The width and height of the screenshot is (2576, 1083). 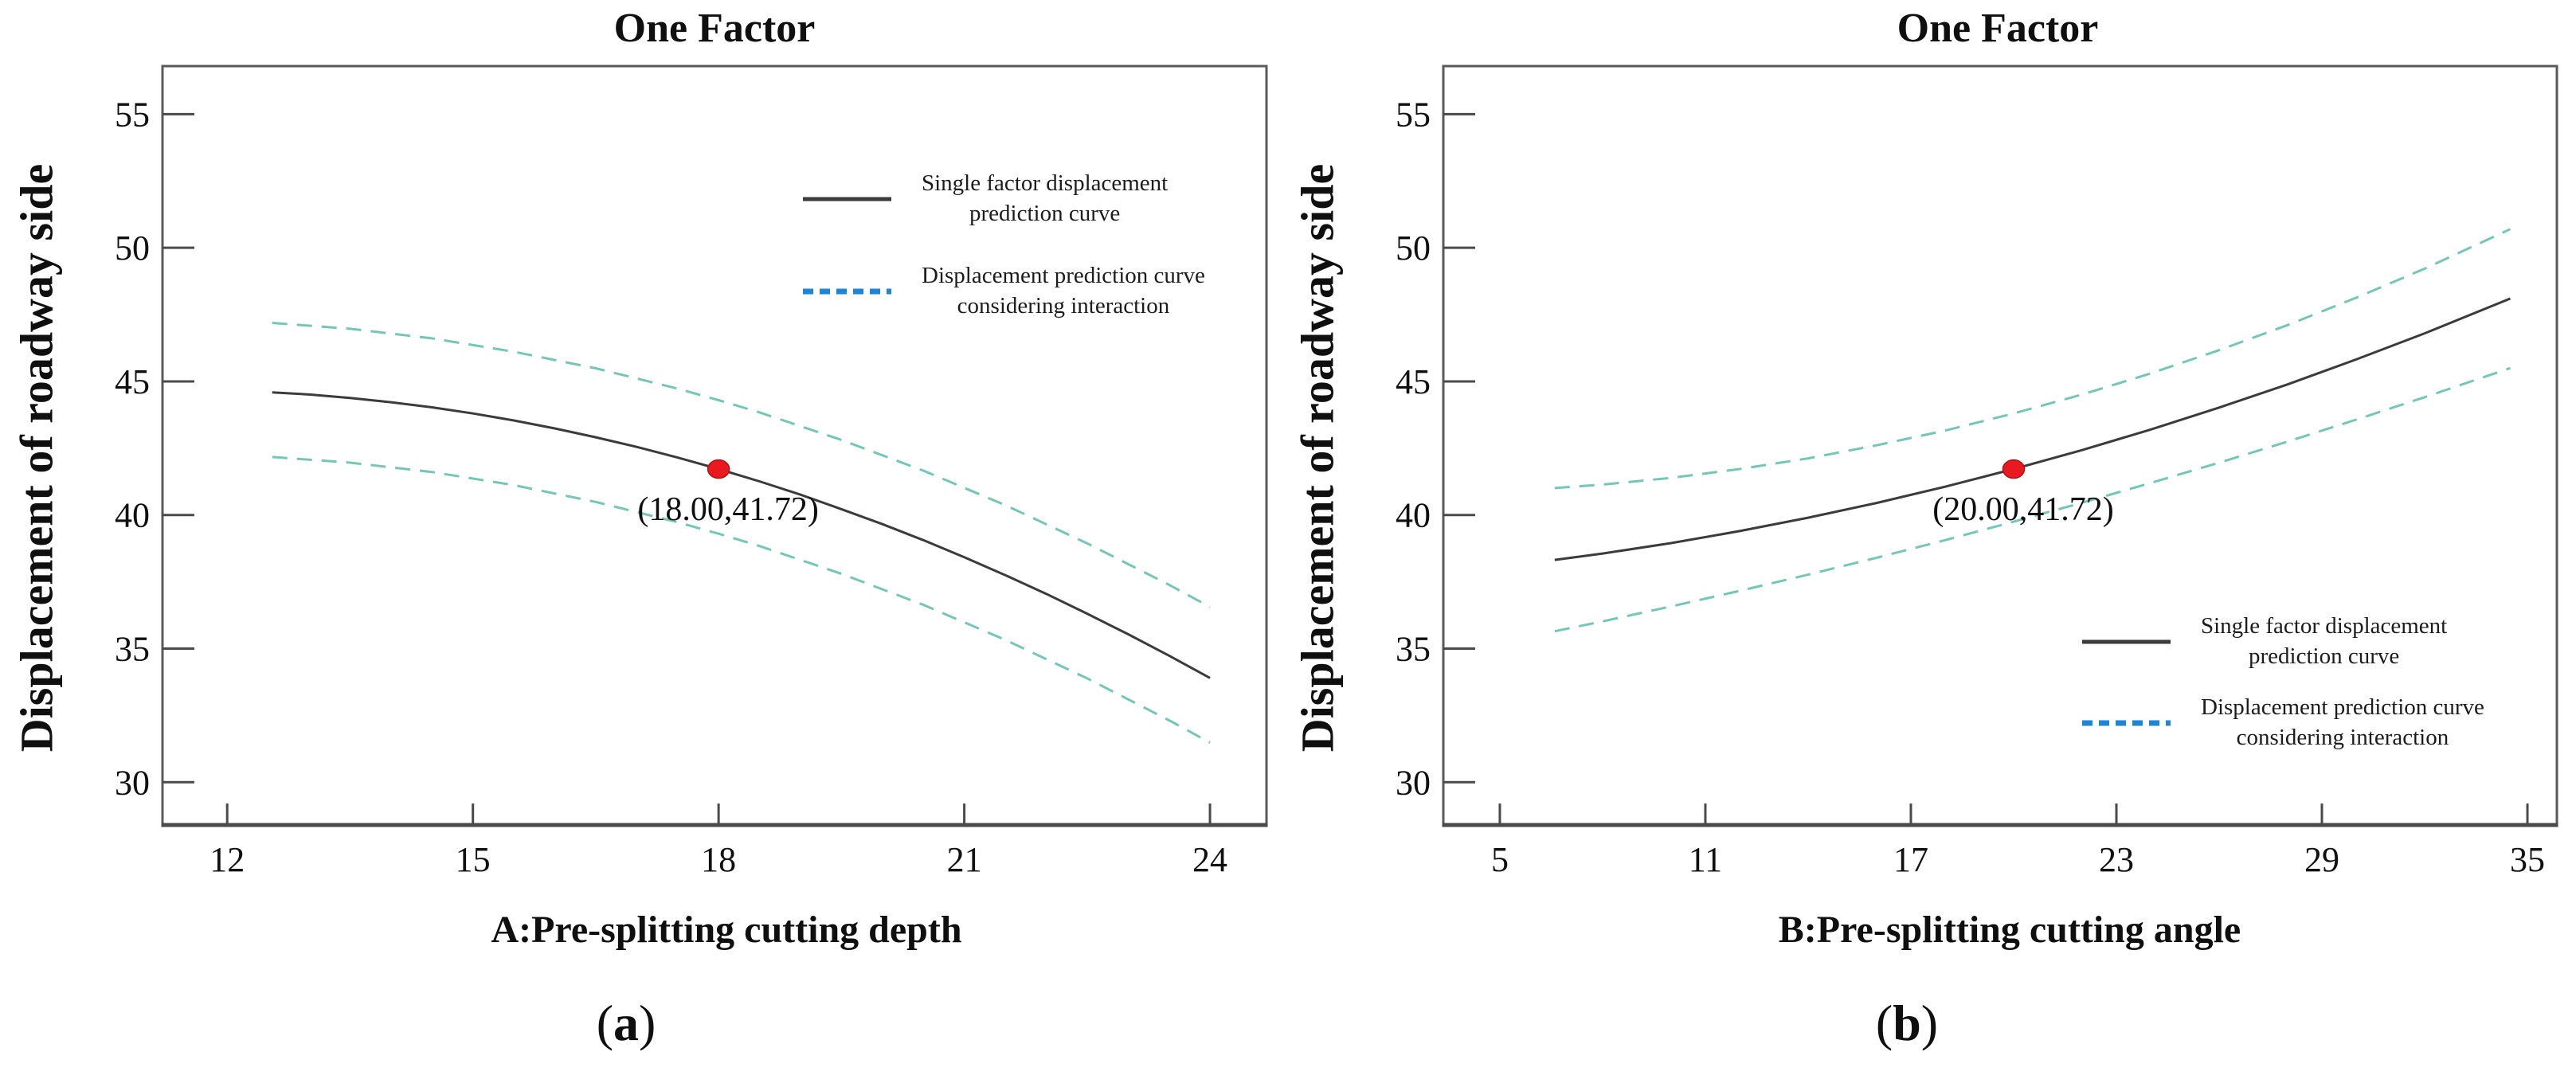 What do you see at coordinates (1910, 859) in the screenshot?
I see `x-tick-label: 17` at bounding box center [1910, 859].